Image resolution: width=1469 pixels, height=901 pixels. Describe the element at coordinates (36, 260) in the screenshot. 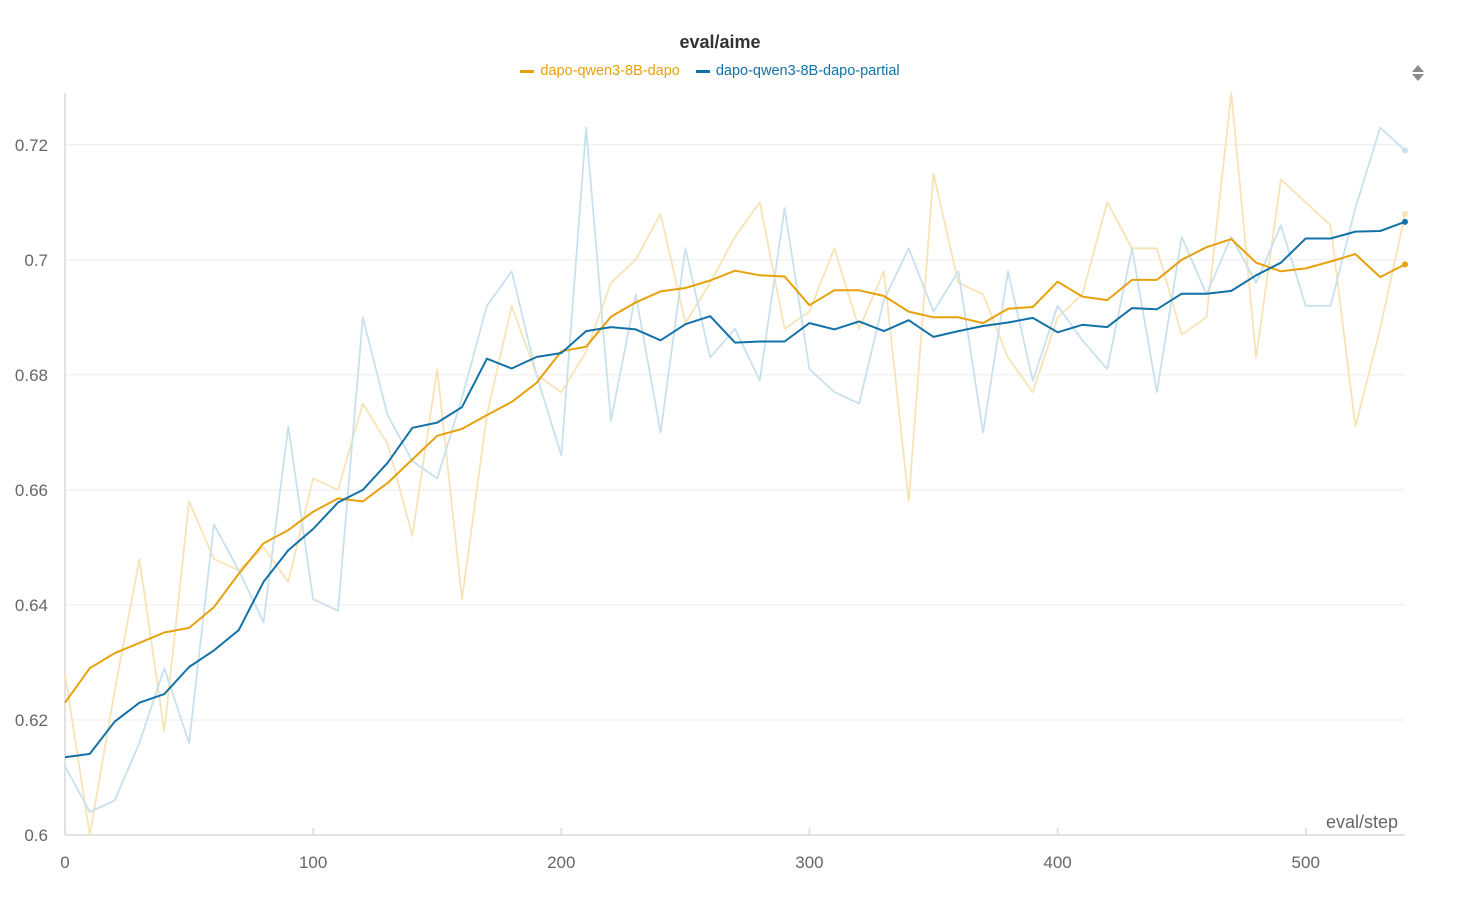

I see `y-tick-label: 0.7` at that location.